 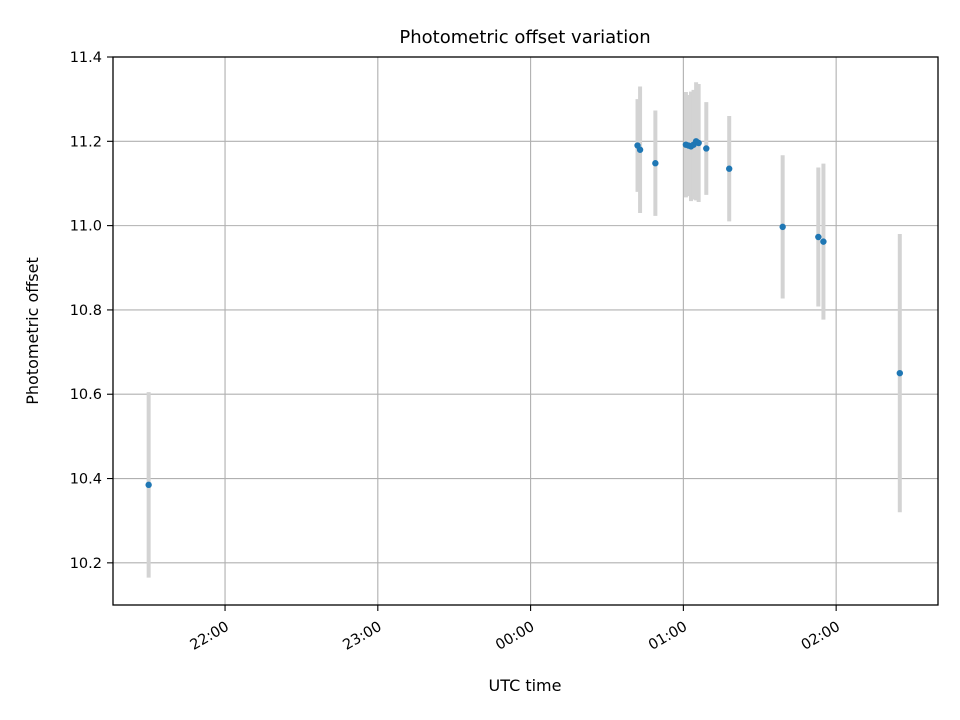 What do you see at coordinates (86, 142) in the screenshot?
I see `y-tick-label: 11.2` at bounding box center [86, 142].